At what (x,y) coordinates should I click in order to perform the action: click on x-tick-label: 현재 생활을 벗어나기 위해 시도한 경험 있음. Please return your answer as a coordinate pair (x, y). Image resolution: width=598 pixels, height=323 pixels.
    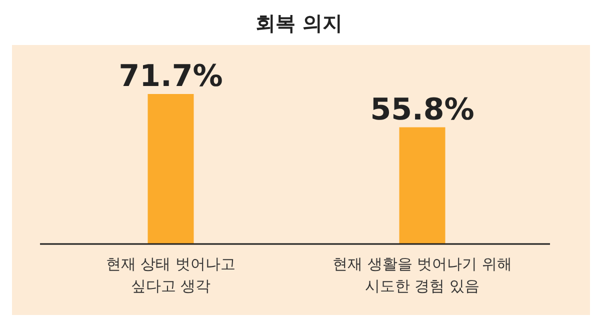
    Looking at the image, I should click on (422, 275).